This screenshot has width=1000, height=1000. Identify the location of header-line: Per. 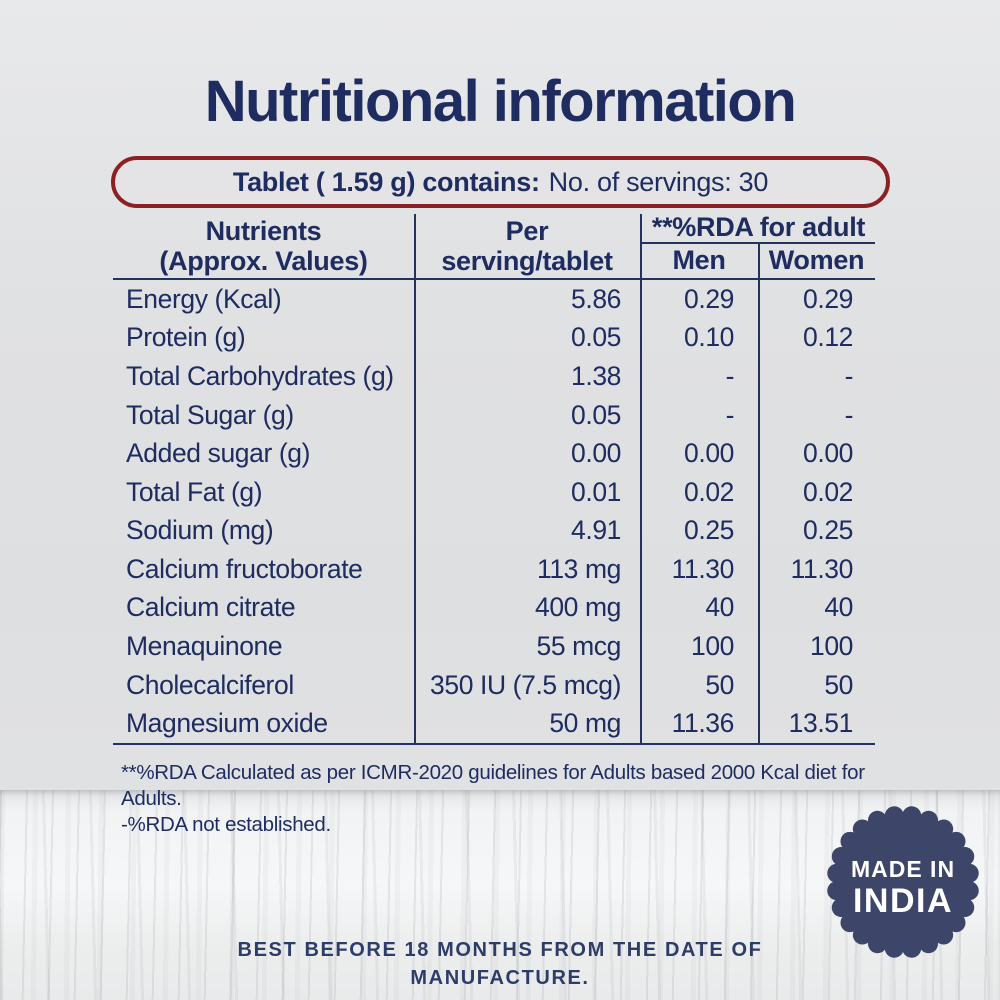
(527, 231).